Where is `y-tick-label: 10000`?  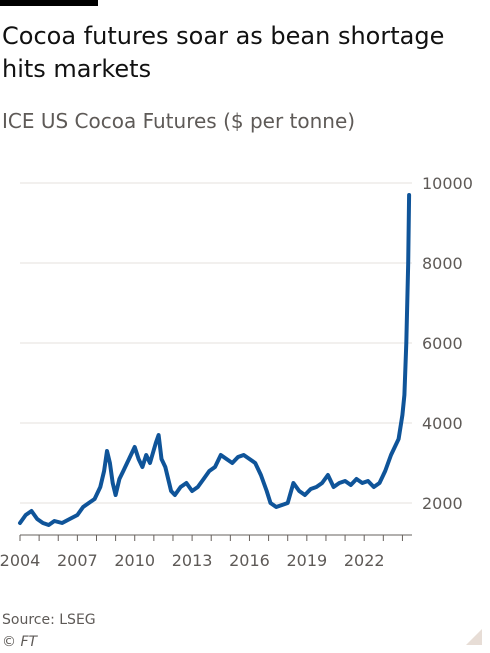 y-tick-label: 10000 is located at coordinates (447, 183).